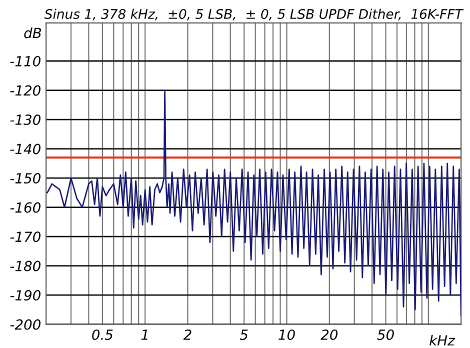 The width and height of the screenshot is (470, 348). I want to click on y-tick-label: -170, so click(25, 237).